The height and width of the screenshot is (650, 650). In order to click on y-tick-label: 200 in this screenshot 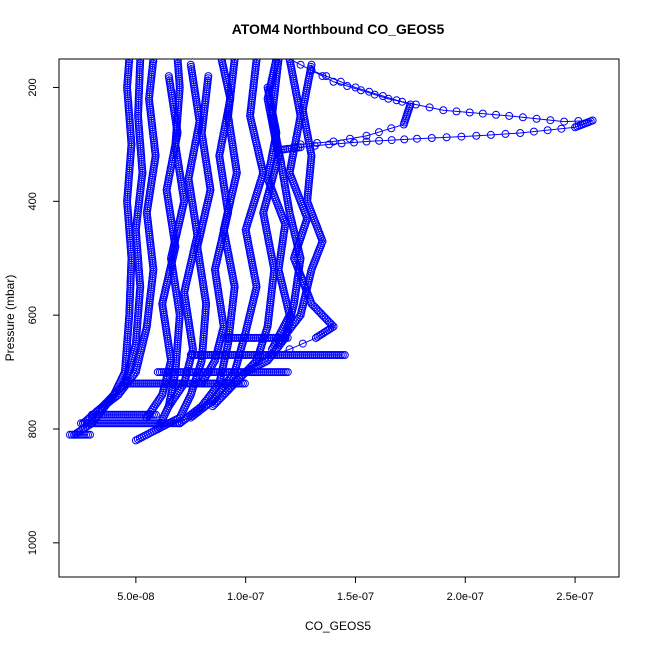, I will do `click(33, 87)`.